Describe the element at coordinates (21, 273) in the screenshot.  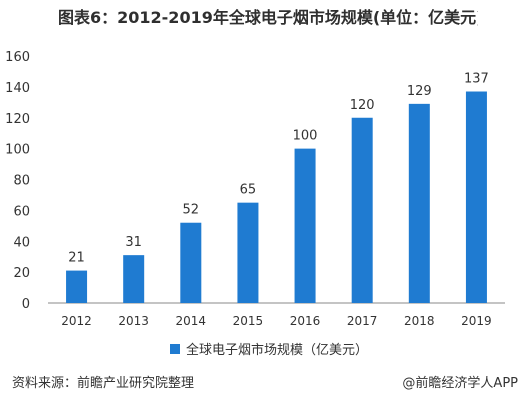
I see `y-tick-label: 20` at that location.